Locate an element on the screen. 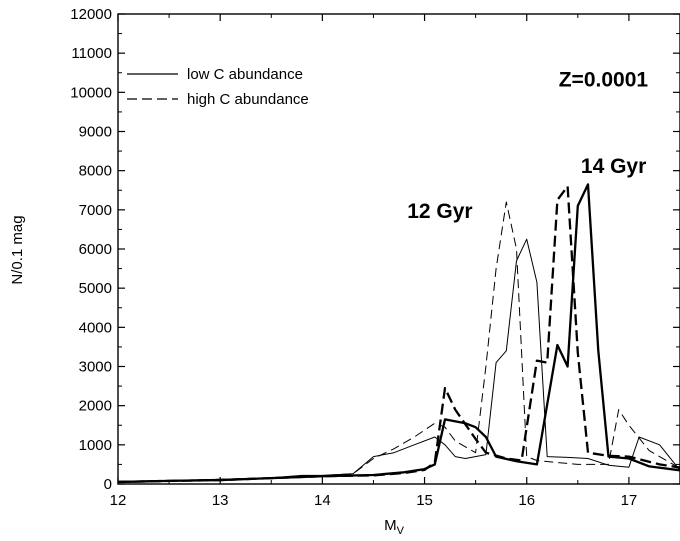 This screenshot has height=541, width=680. y-tick-label: 5000 is located at coordinates (95, 288).